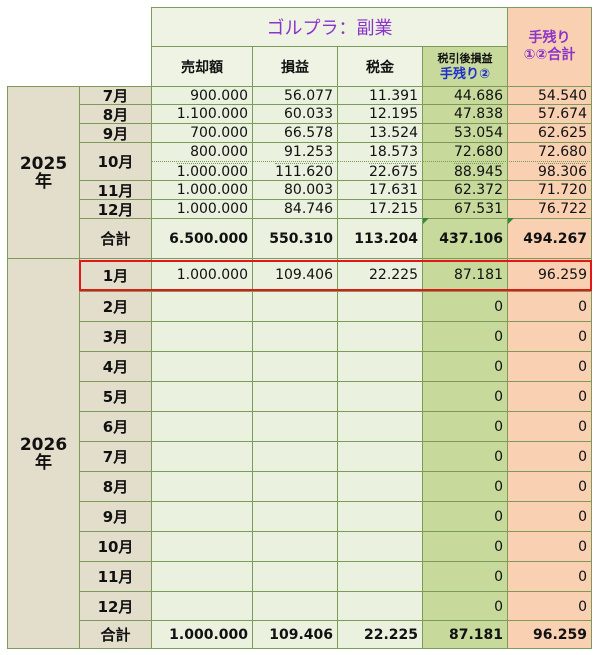 Image resolution: width=597 pixels, height=655 pixels. I want to click on row-year2026-10-net: 0, so click(465, 576).